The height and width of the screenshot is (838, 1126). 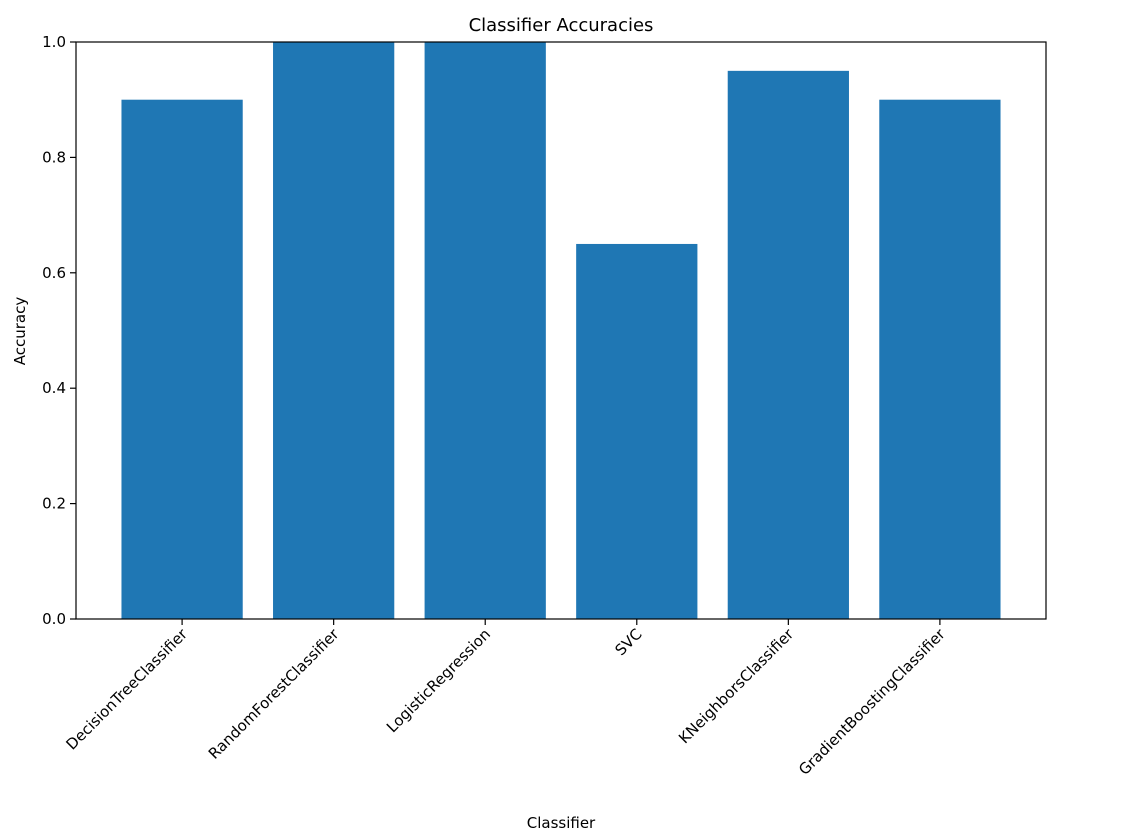 What do you see at coordinates (54, 619) in the screenshot?
I see `y-tick-label: 0.0` at bounding box center [54, 619].